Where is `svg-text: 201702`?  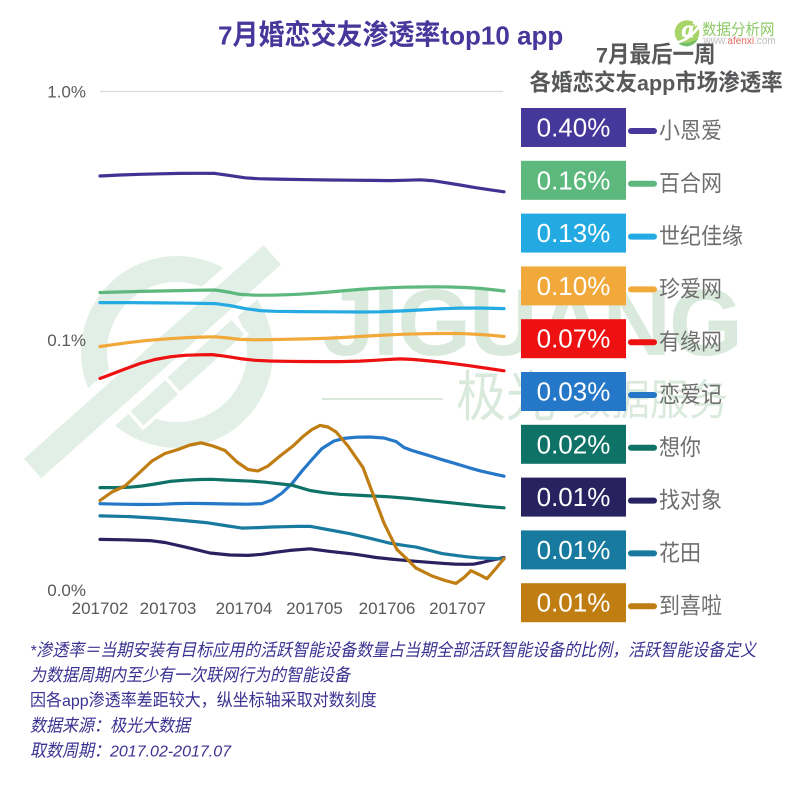
svg-text: 201702 is located at coordinates (100, 608).